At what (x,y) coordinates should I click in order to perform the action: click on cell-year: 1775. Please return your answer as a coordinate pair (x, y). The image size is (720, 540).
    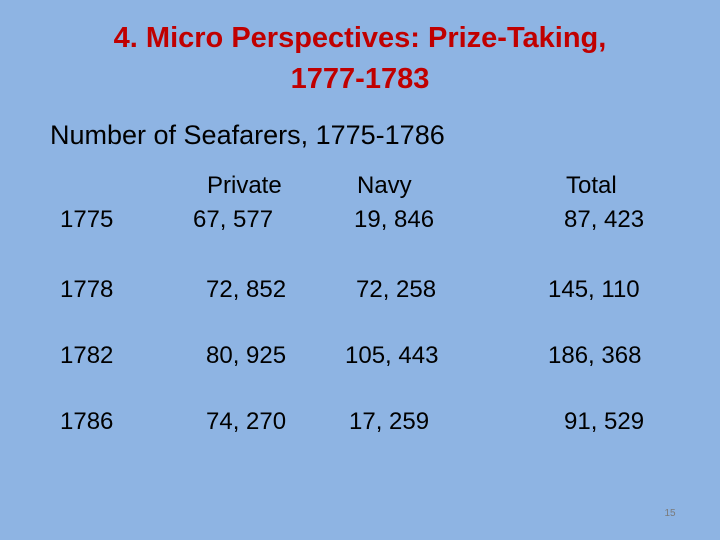
    Looking at the image, I should click on (87, 219).